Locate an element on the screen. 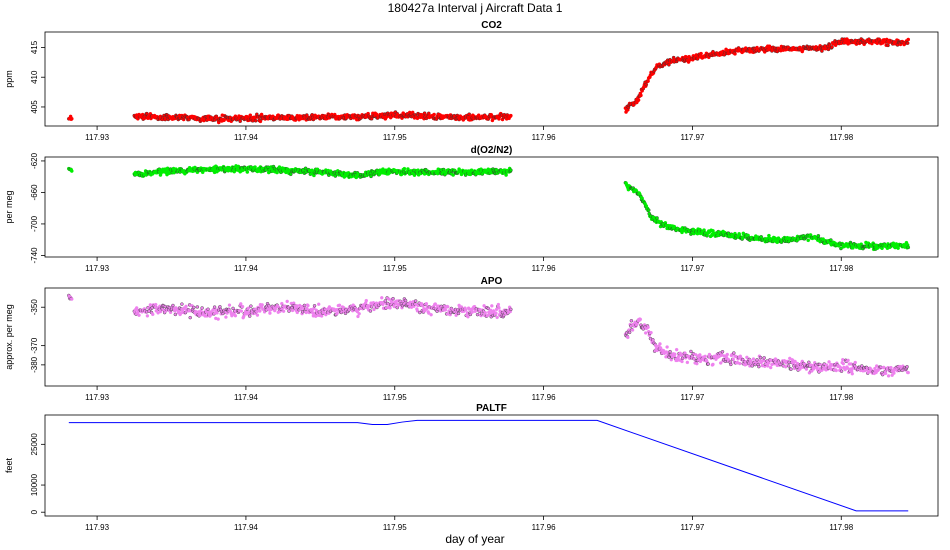 The width and height of the screenshot is (950, 550). y-tick-label: 25000 is located at coordinates (34, 444).